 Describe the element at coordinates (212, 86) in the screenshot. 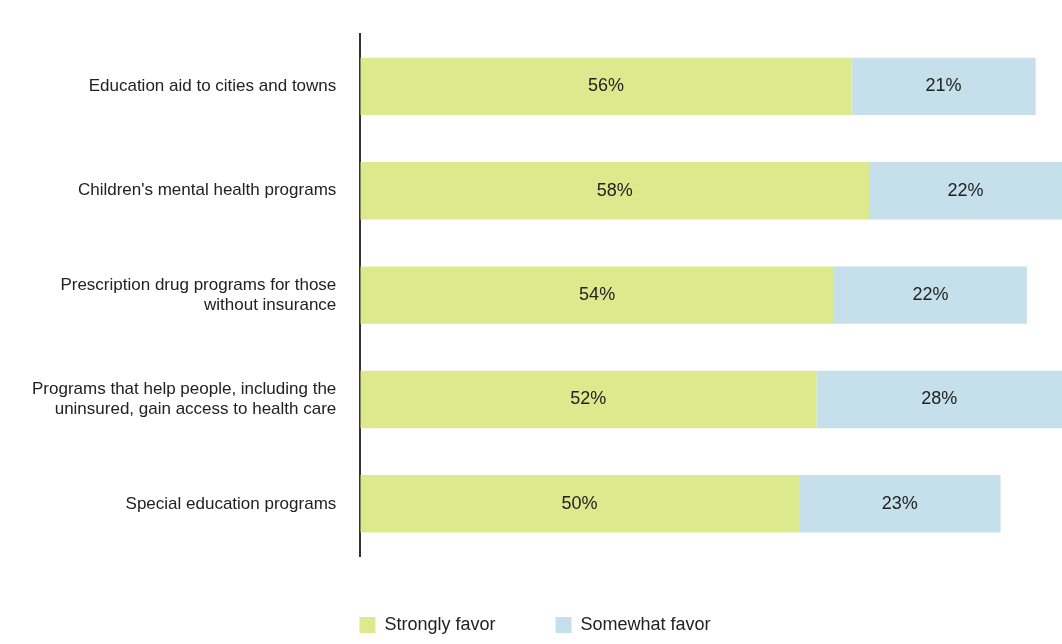

I see `y-tick-label: Education aid to cities and towns` at that location.